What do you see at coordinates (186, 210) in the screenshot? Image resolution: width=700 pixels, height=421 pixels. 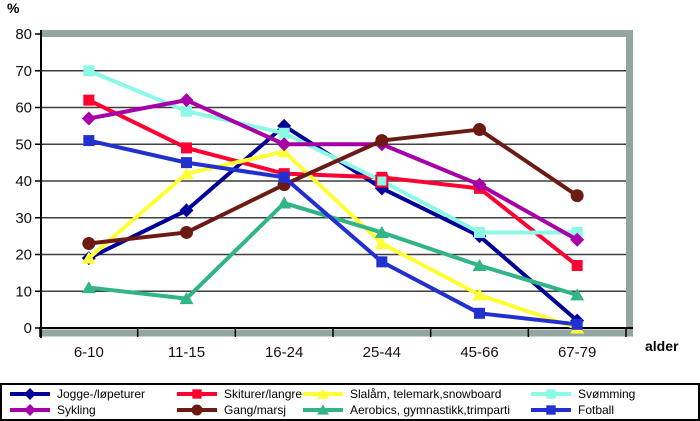 I see `series-0-marker` at bounding box center [186, 210].